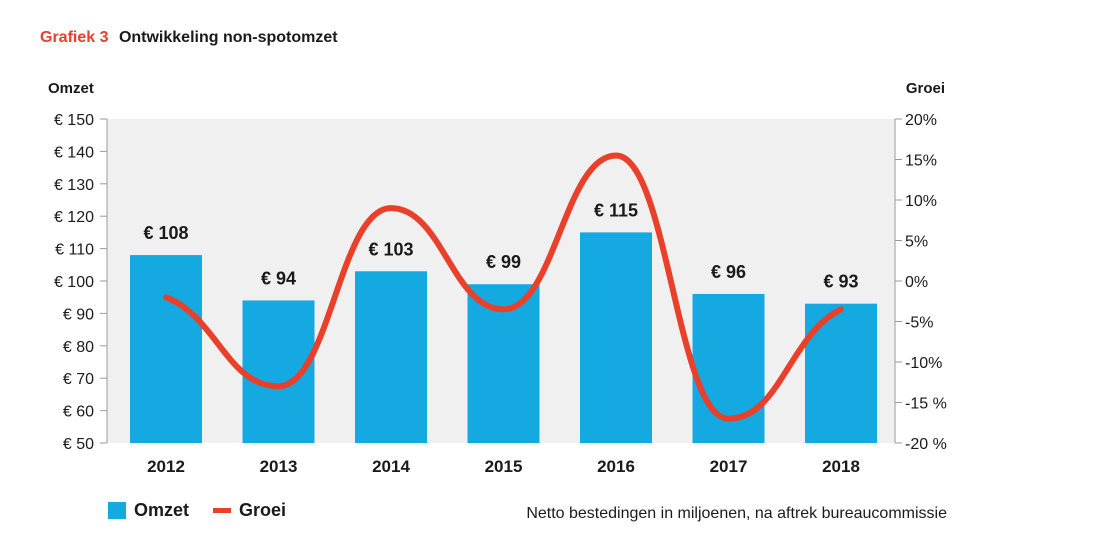 The height and width of the screenshot is (556, 1101). Describe the element at coordinates (921, 120) in the screenshot. I see `y-right-tick-label: 20%` at that location.